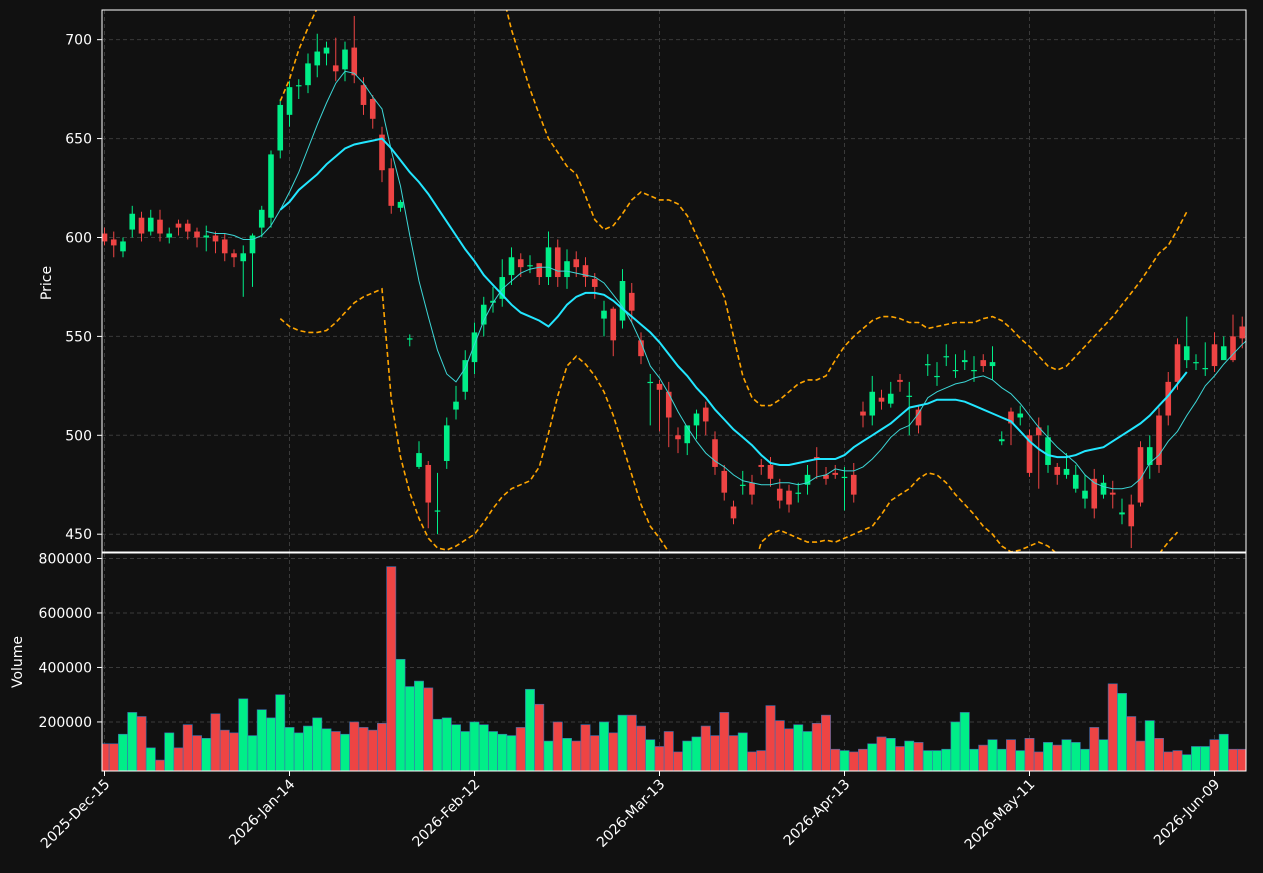 The height and width of the screenshot is (873, 1263). Describe the element at coordinates (78, 41) in the screenshot. I see `price-tick-label: 700` at that location.